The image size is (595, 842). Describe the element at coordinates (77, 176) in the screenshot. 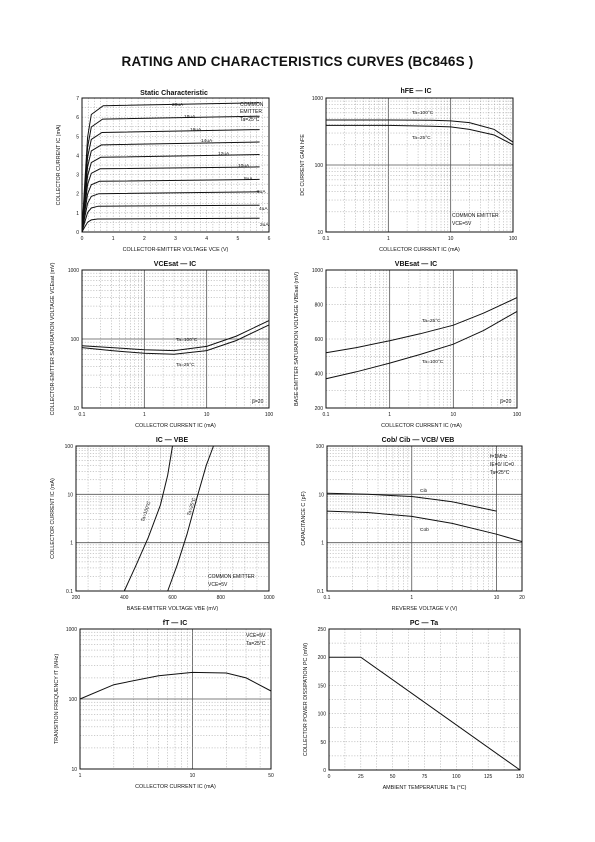

I see `y-tick-label: 3` at that location.